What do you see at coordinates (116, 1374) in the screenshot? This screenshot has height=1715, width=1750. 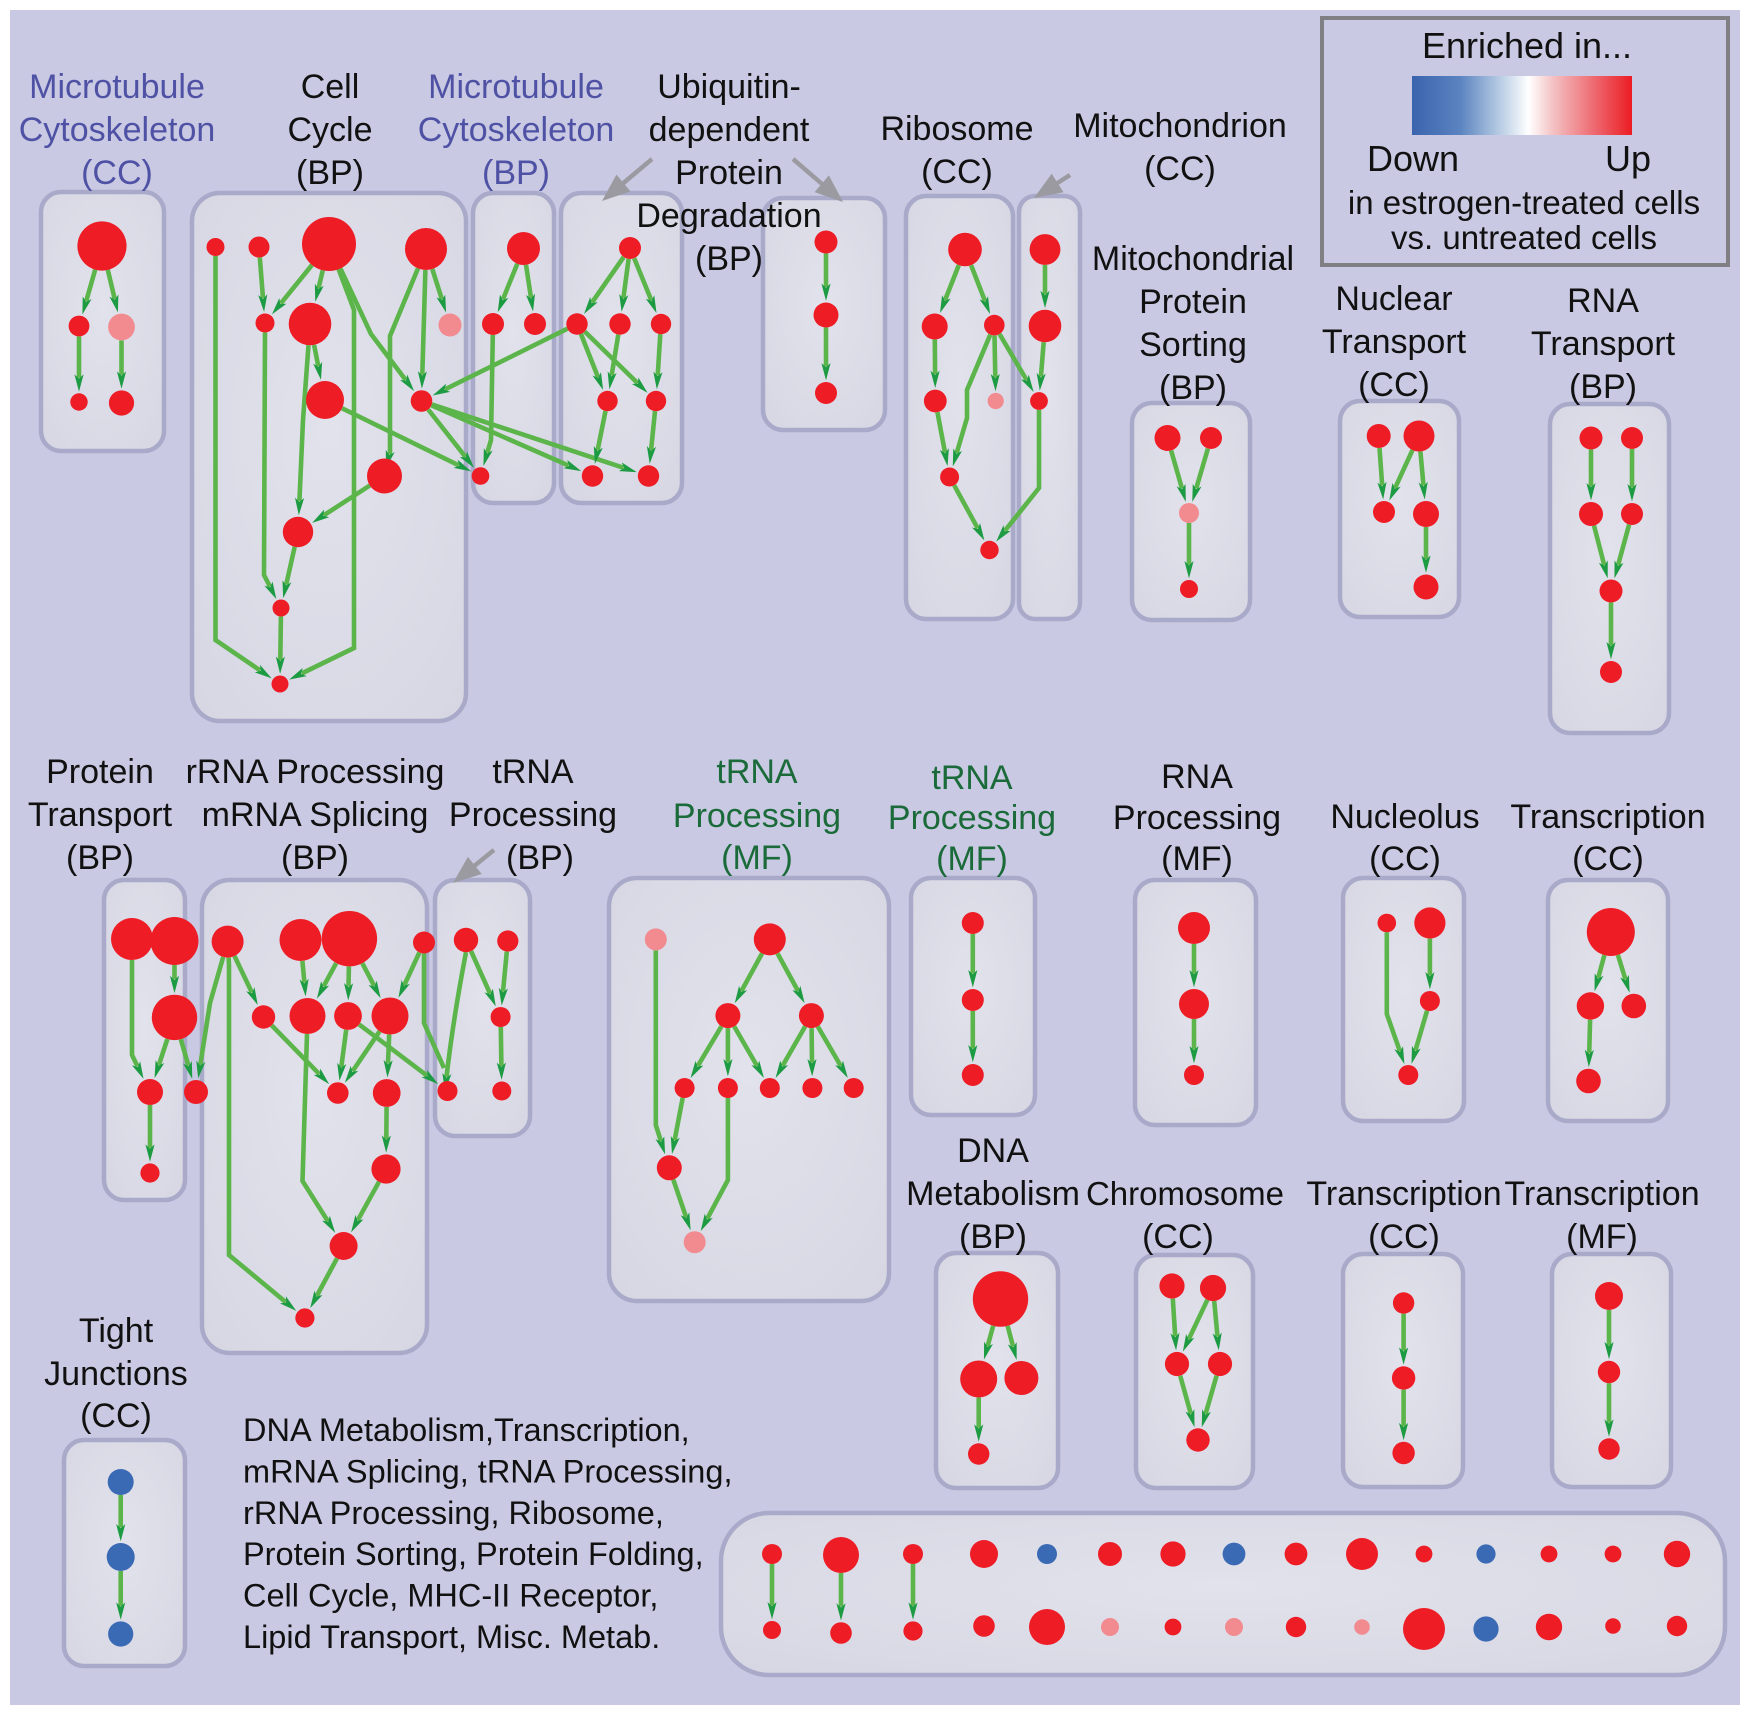 I see `svg-text: Junctions` at bounding box center [116, 1374].